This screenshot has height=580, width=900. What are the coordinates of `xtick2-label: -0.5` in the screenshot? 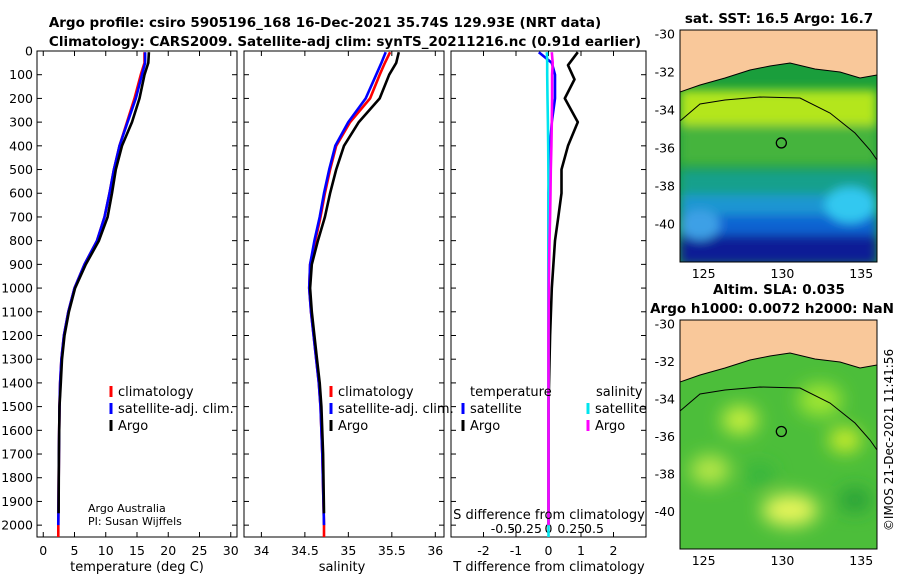 It's located at (503, 528).